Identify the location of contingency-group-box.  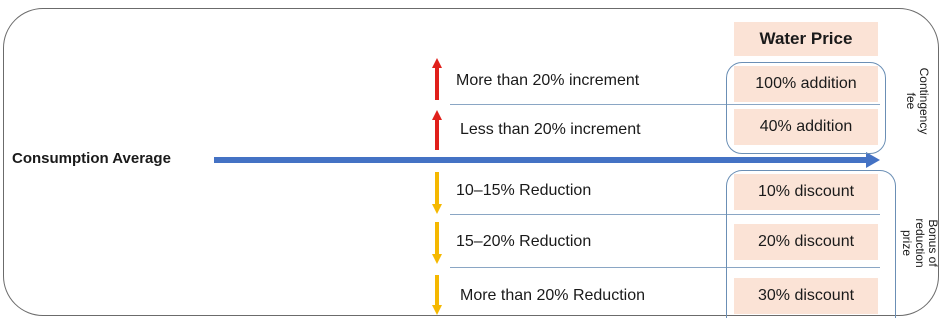
(806, 108).